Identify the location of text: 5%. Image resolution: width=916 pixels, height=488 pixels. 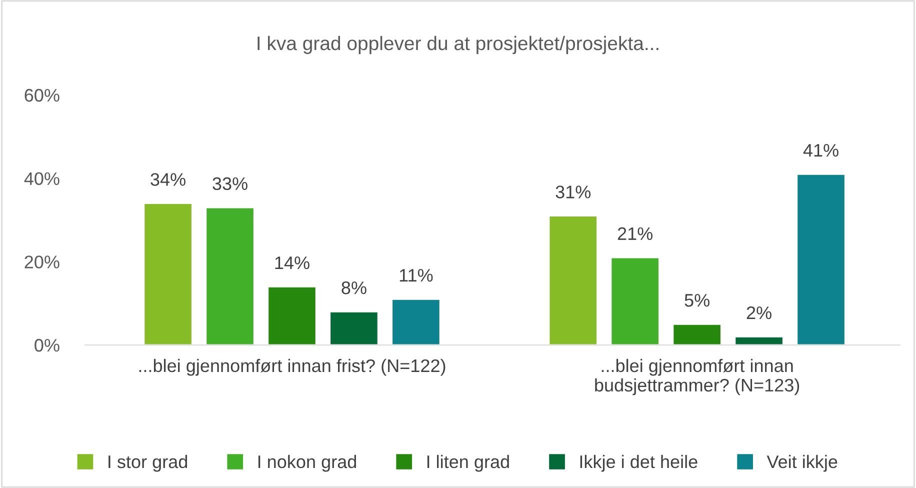
(697, 300).